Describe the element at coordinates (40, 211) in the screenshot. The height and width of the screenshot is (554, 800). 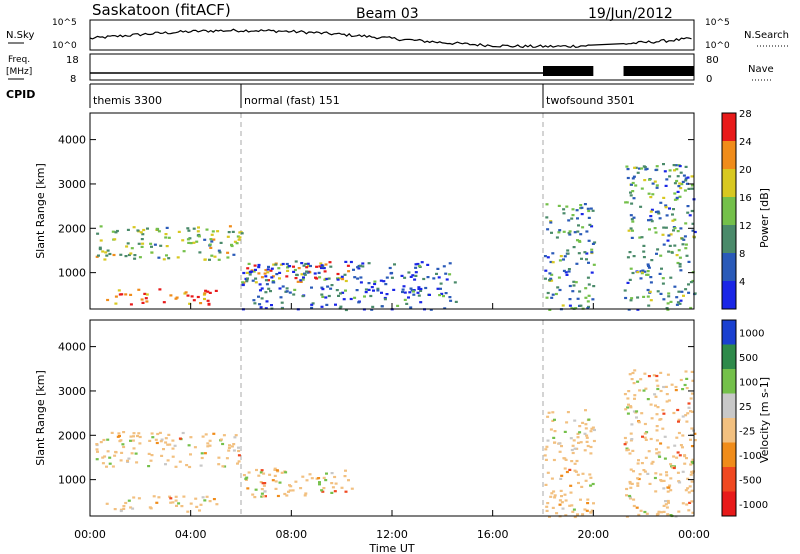
I see `power-ylabel: Slant Range [km]` at that location.